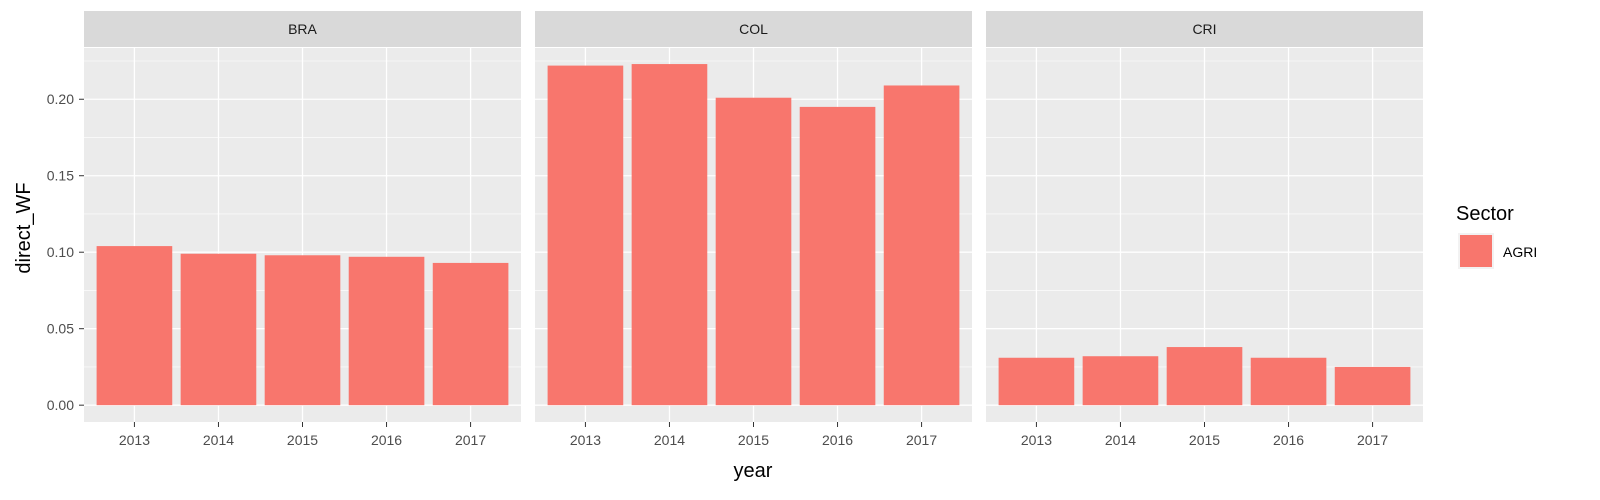  I want to click on bar-cri-2013, so click(1036, 381).